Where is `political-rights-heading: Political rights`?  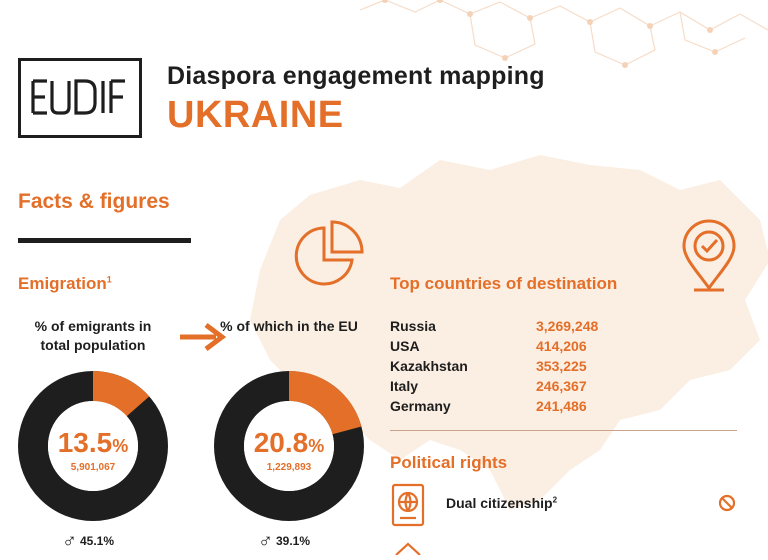
political-rights-heading: Political rights is located at coordinates (449, 462).